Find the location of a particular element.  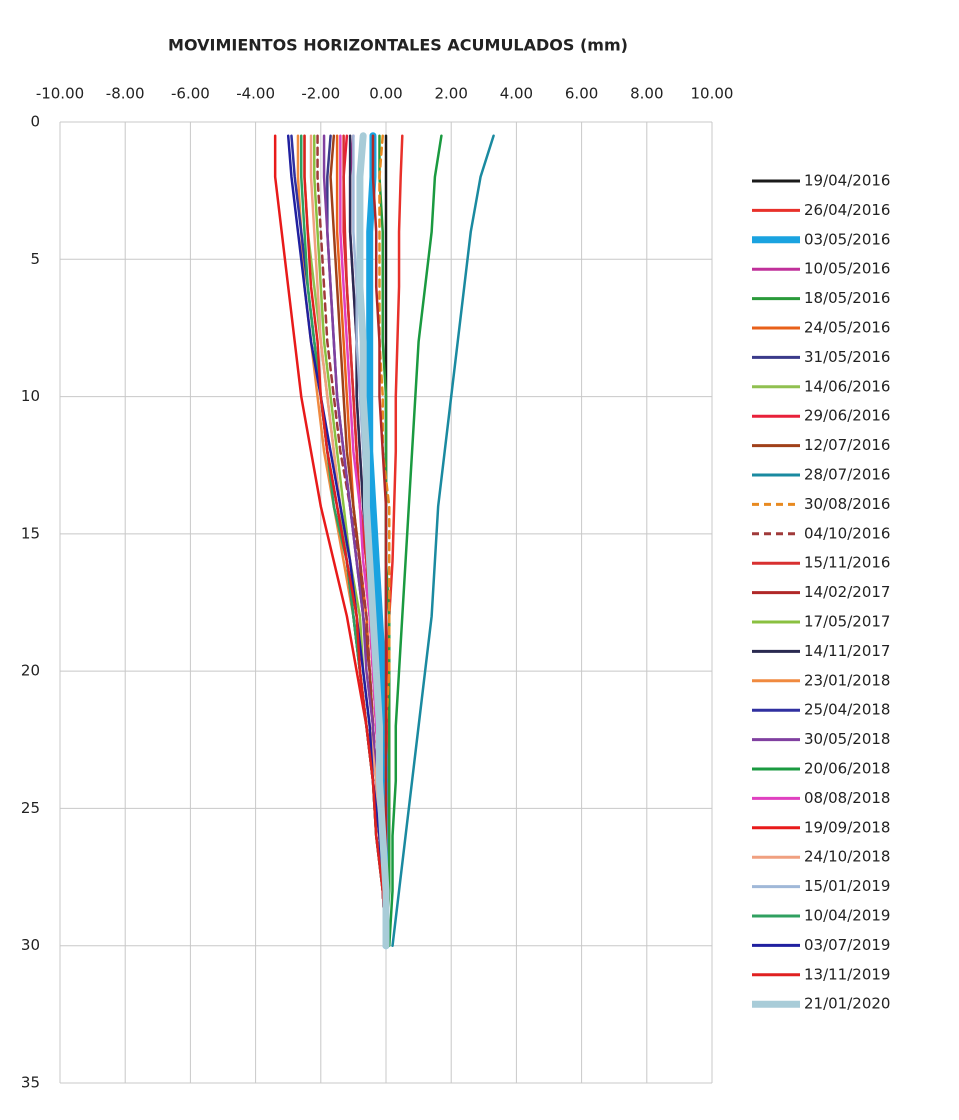

legend-label: 24/05/2016 is located at coordinates (847, 328).